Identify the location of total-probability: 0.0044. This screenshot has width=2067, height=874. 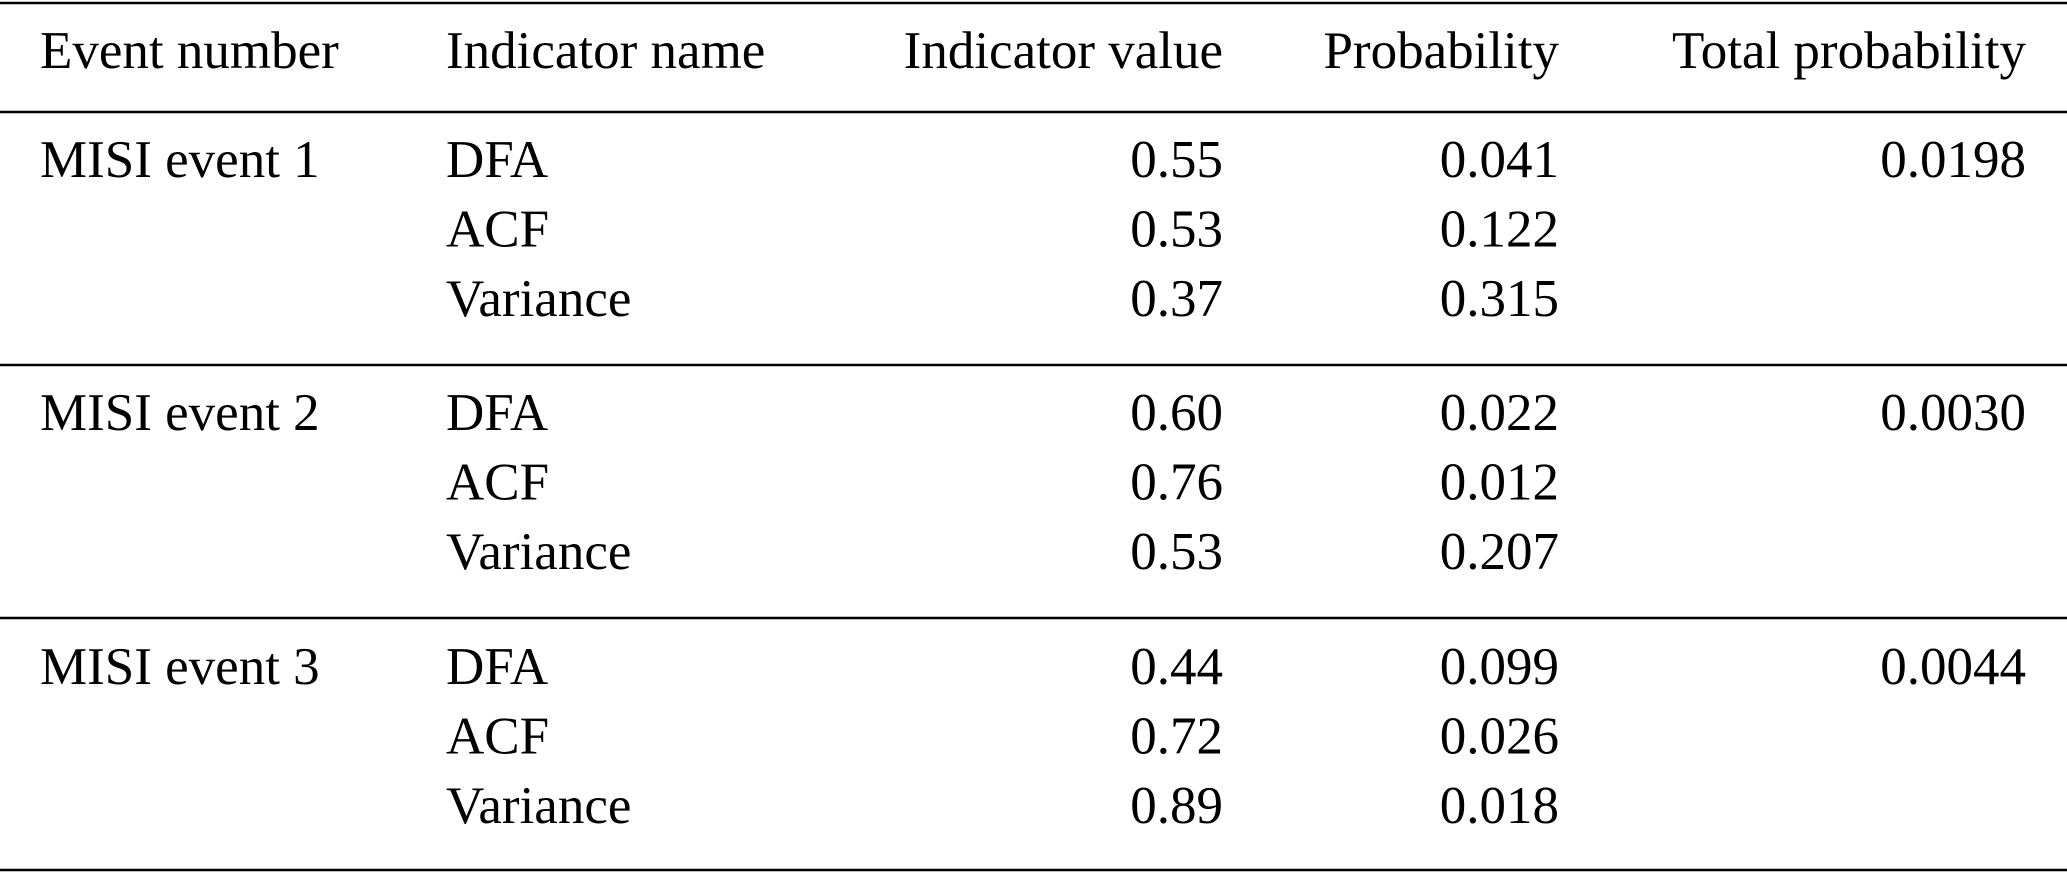
(1953, 667).